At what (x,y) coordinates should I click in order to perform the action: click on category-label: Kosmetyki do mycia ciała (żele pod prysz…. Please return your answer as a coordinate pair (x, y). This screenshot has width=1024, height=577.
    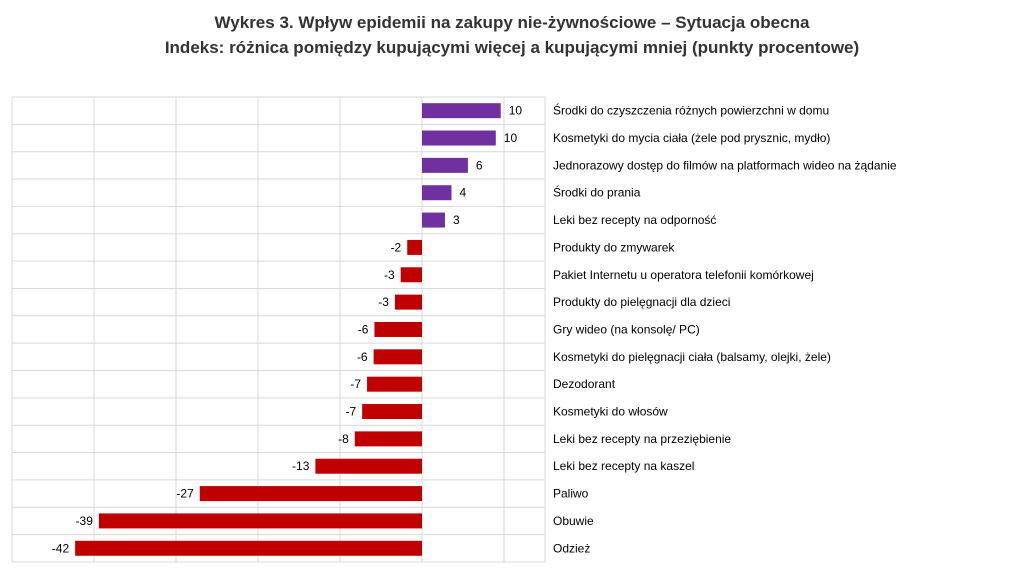
    Looking at the image, I should click on (691, 138).